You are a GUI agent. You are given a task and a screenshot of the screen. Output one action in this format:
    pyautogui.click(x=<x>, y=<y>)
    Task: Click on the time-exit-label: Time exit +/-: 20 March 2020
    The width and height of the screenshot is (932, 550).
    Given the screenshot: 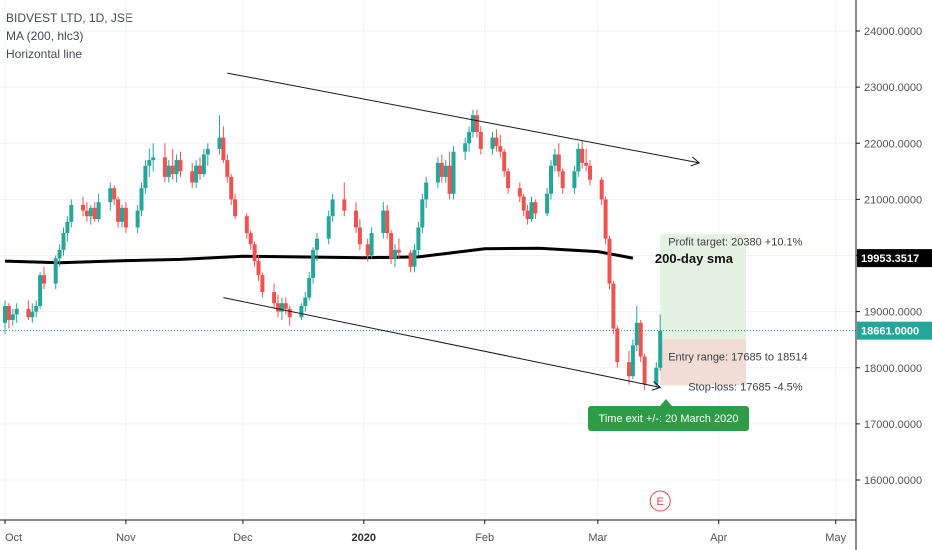 What is the action you would take?
    pyautogui.click(x=668, y=418)
    